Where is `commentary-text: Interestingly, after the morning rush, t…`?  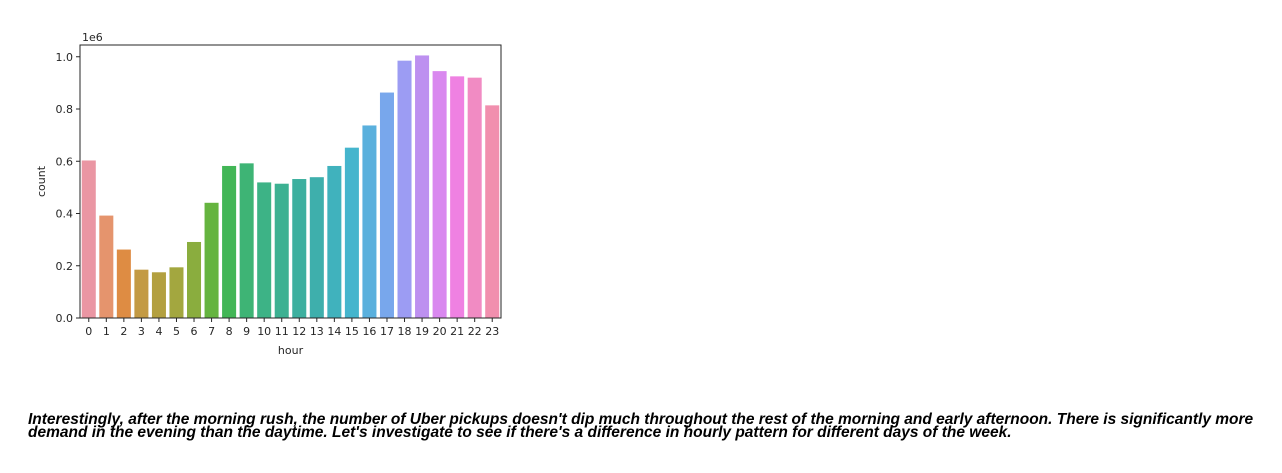
commentary-text: Interestingly, after the morning rush, t… is located at coordinates (641, 426).